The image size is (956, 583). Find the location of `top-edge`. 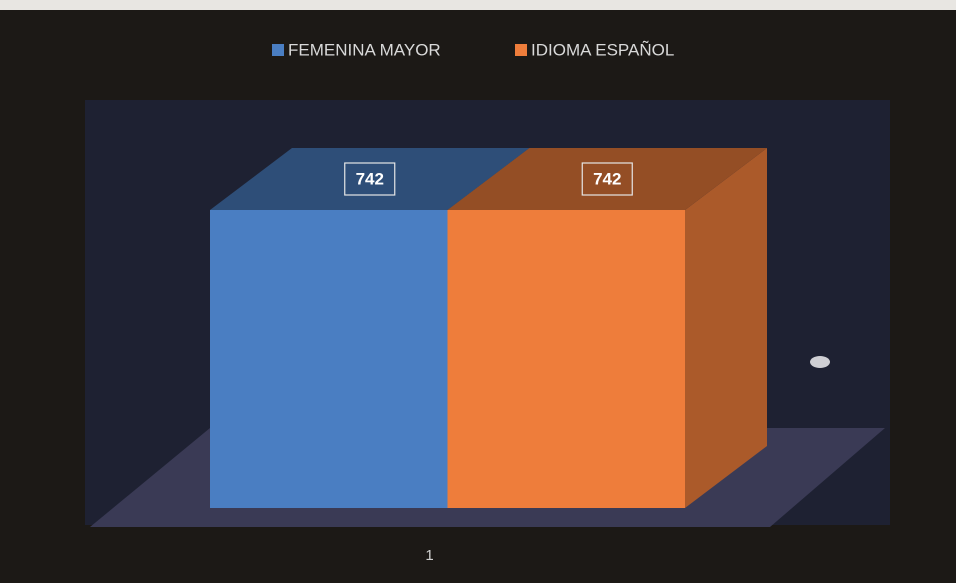

top-edge is located at coordinates (478, 5).